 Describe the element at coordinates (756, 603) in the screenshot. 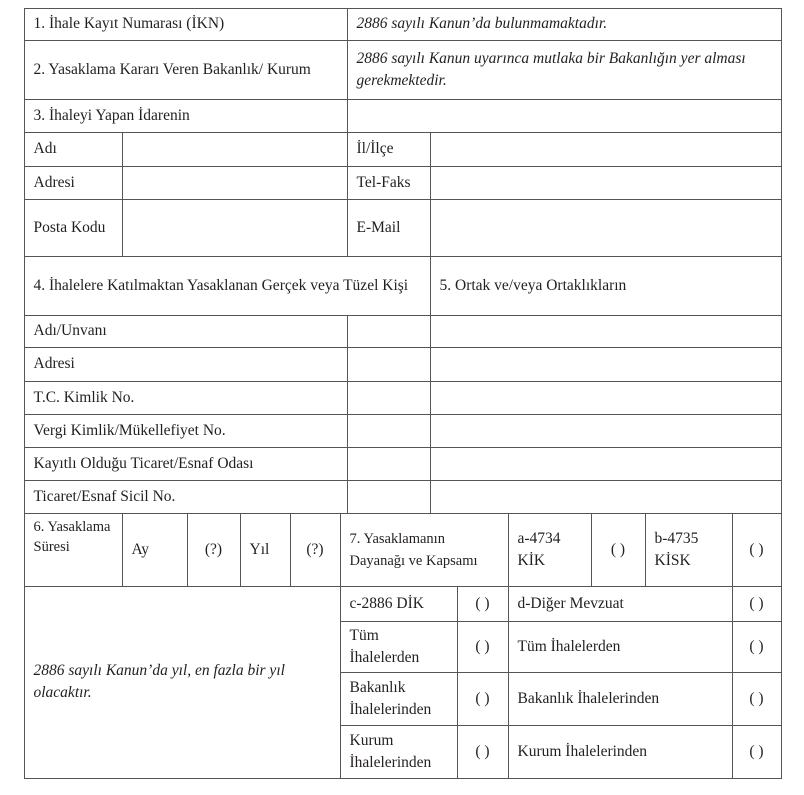

I see `diger-mevzuat-checkbox: ( )` at that location.